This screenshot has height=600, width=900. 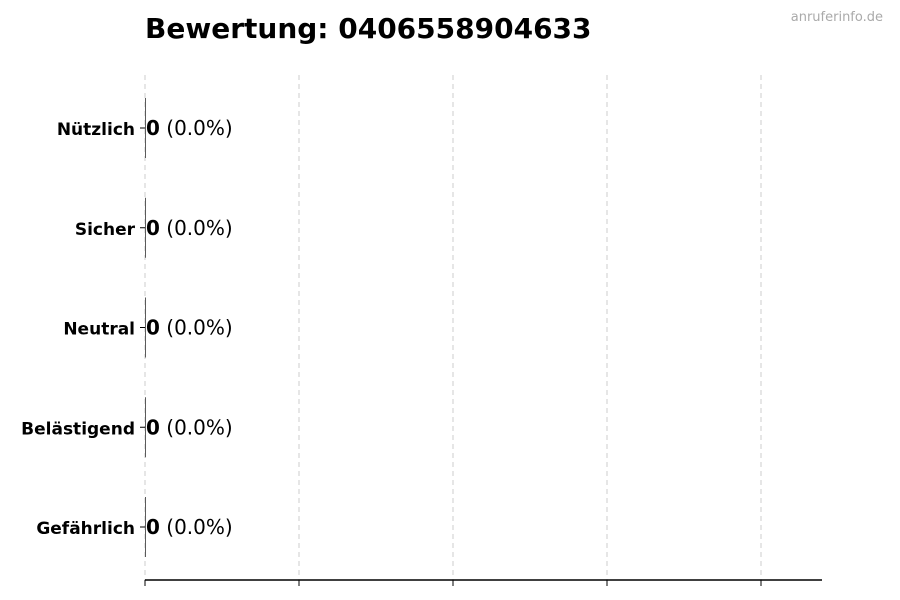 What do you see at coordinates (85, 529) in the screenshot?
I see `category-label: Gefährlich` at bounding box center [85, 529].